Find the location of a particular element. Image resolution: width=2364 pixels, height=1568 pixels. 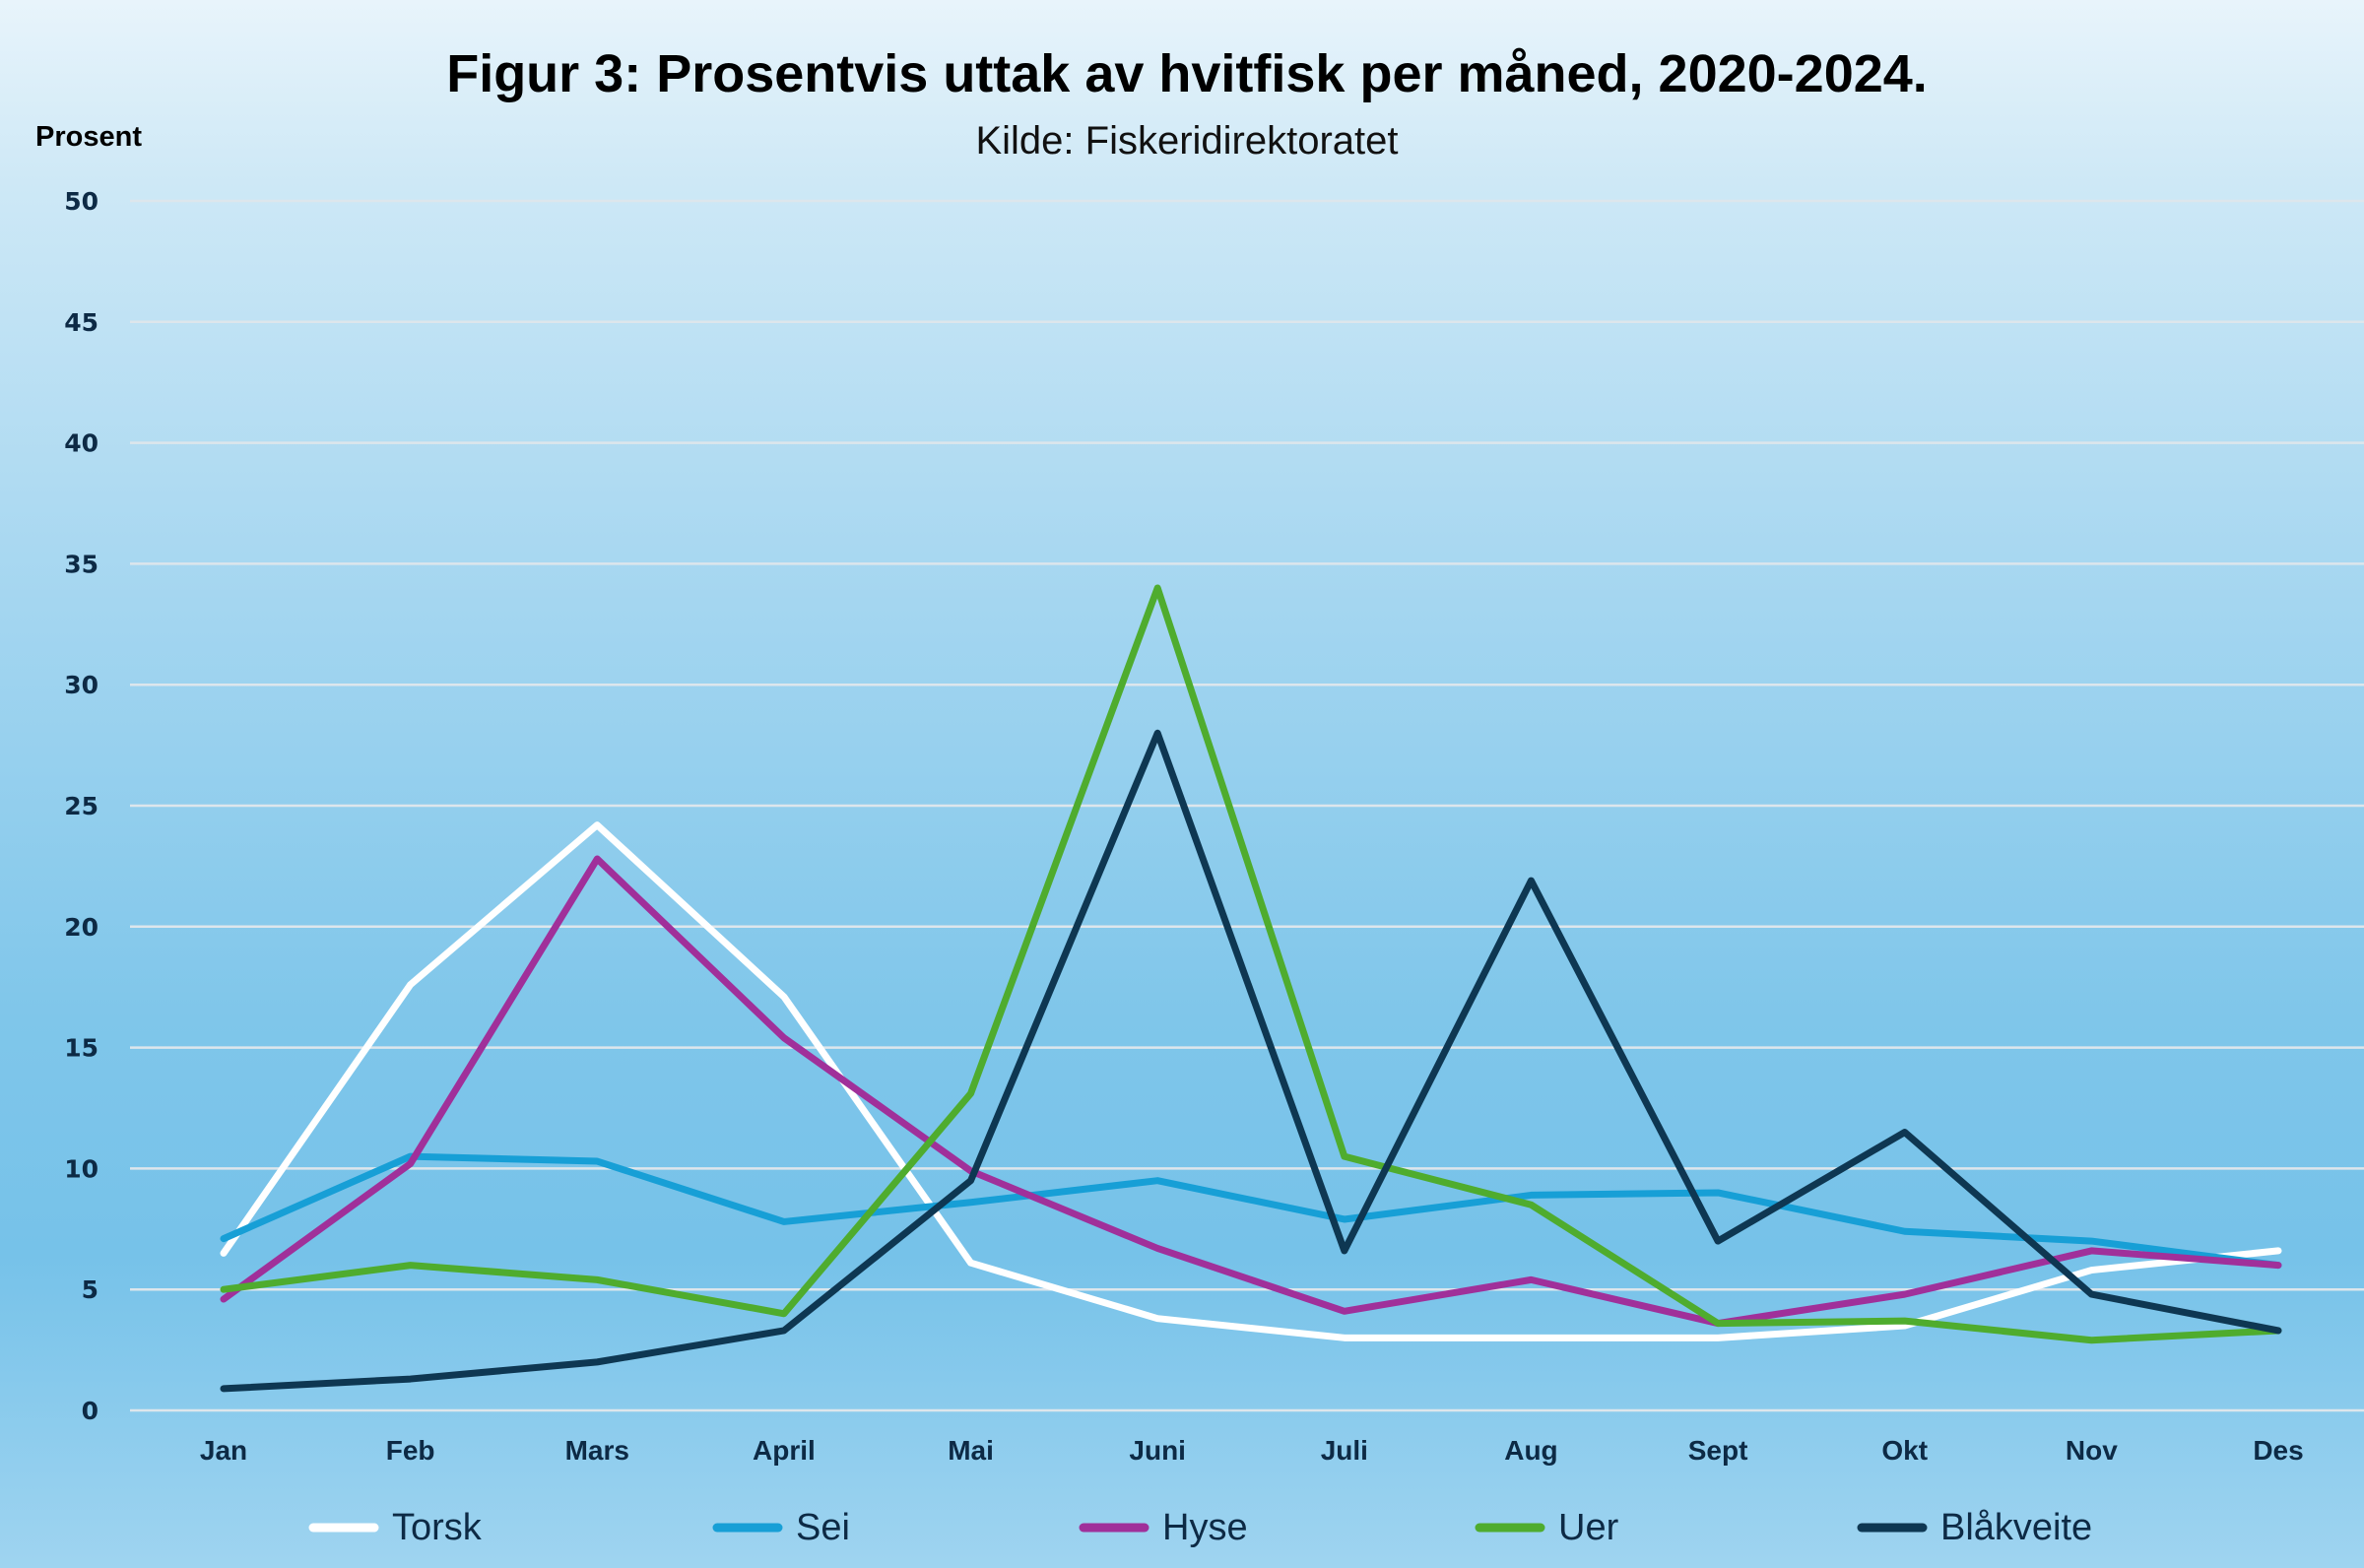

legend-label: Sei is located at coordinates (823, 1528).